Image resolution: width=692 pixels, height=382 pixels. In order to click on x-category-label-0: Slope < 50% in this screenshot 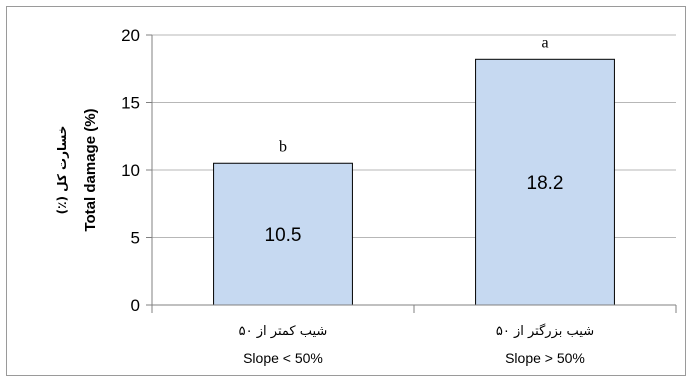, I will do `click(283, 358)`.